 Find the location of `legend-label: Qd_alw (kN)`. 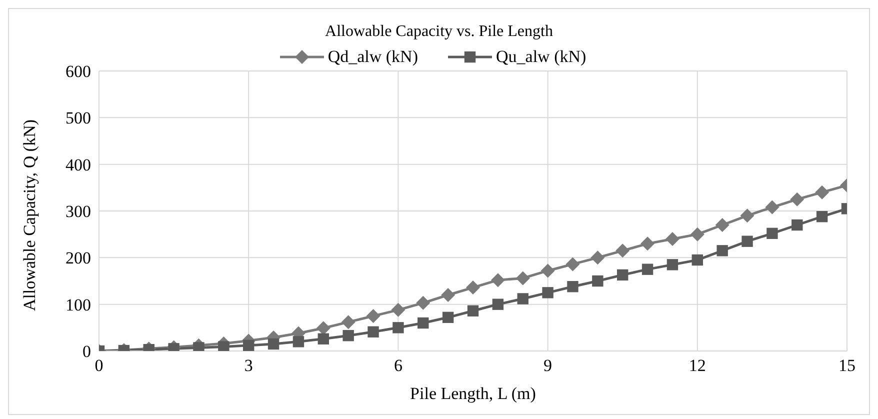

legend-label: Qd_alw (kN) is located at coordinates (373, 57).